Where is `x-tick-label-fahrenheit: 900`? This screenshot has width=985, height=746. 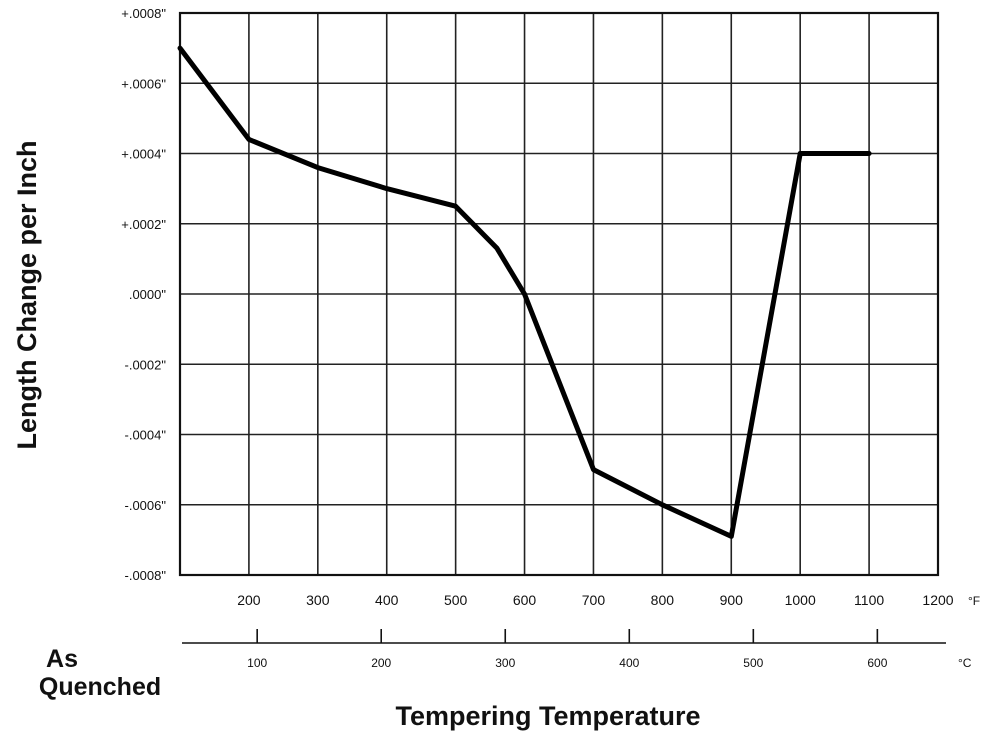
x-tick-label-fahrenheit: 900 is located at coordinates (732, 600).